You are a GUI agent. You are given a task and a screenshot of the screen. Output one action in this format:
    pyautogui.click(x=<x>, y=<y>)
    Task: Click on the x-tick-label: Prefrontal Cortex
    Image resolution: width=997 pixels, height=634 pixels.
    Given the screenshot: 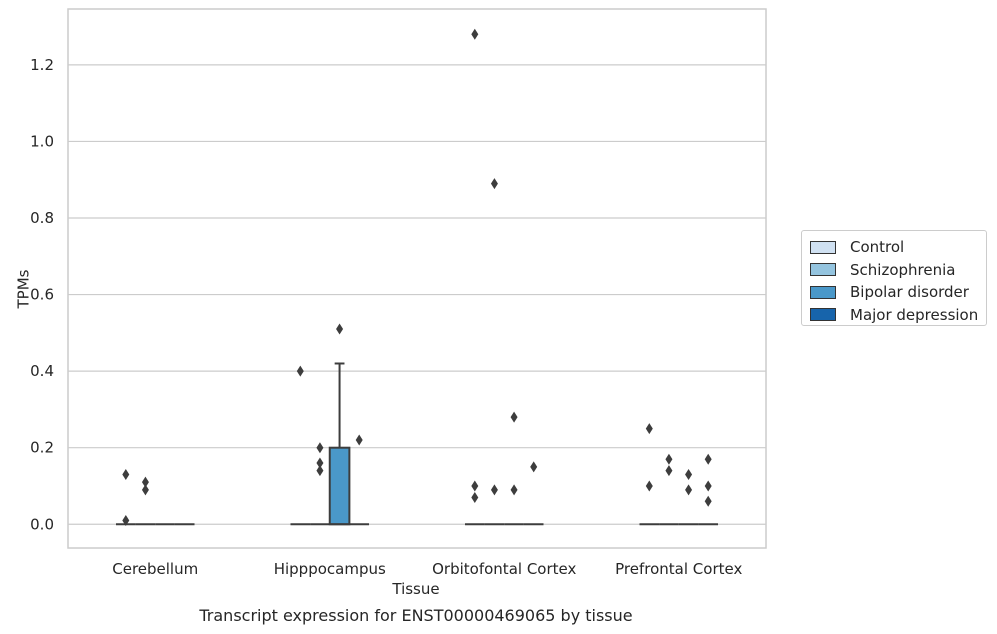 What is the action you would take?
    pyautogui.click(x=678, y=569)
    